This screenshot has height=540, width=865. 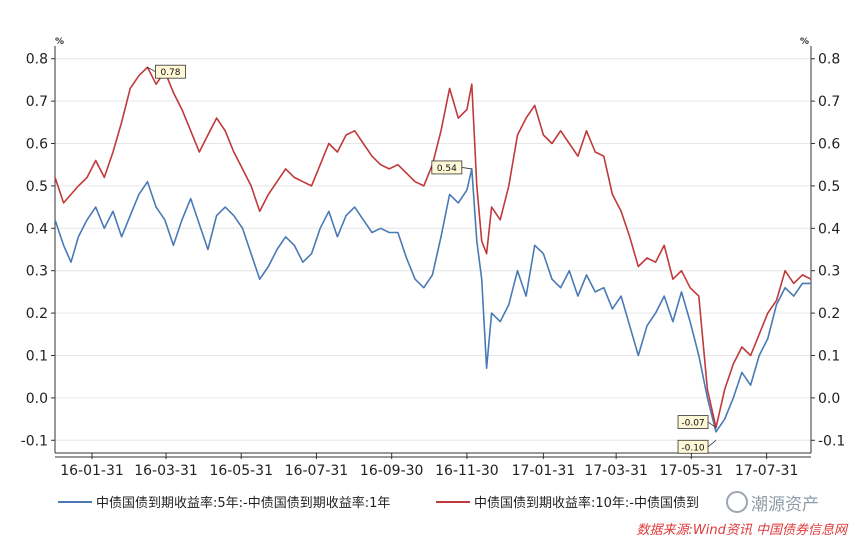 What do you see at coordinates (737, 502) in the screenshot?
I see `wechat-icon` at bounding box center [737, 502].